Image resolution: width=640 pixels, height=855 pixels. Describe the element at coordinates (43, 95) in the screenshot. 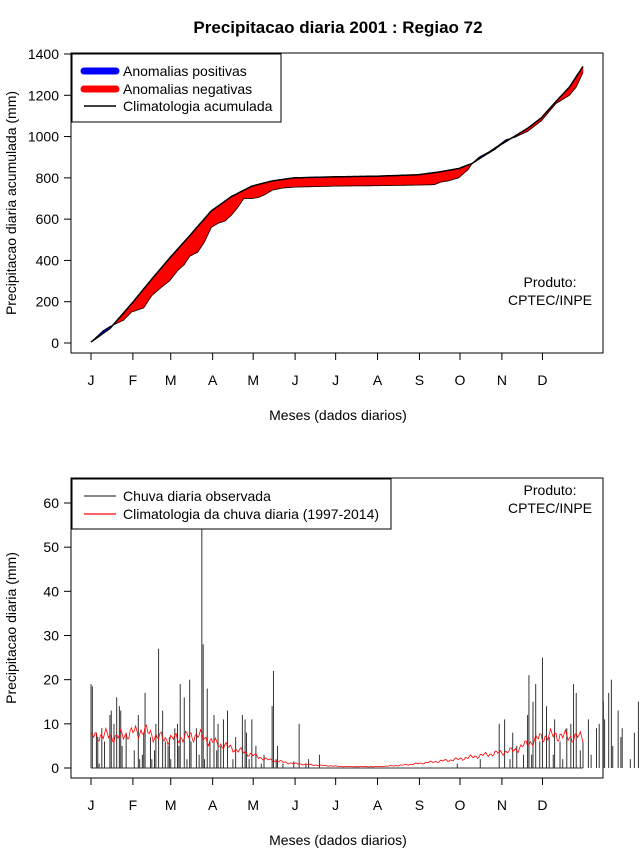

I see `top-y-tick-label: 1200` at that location.